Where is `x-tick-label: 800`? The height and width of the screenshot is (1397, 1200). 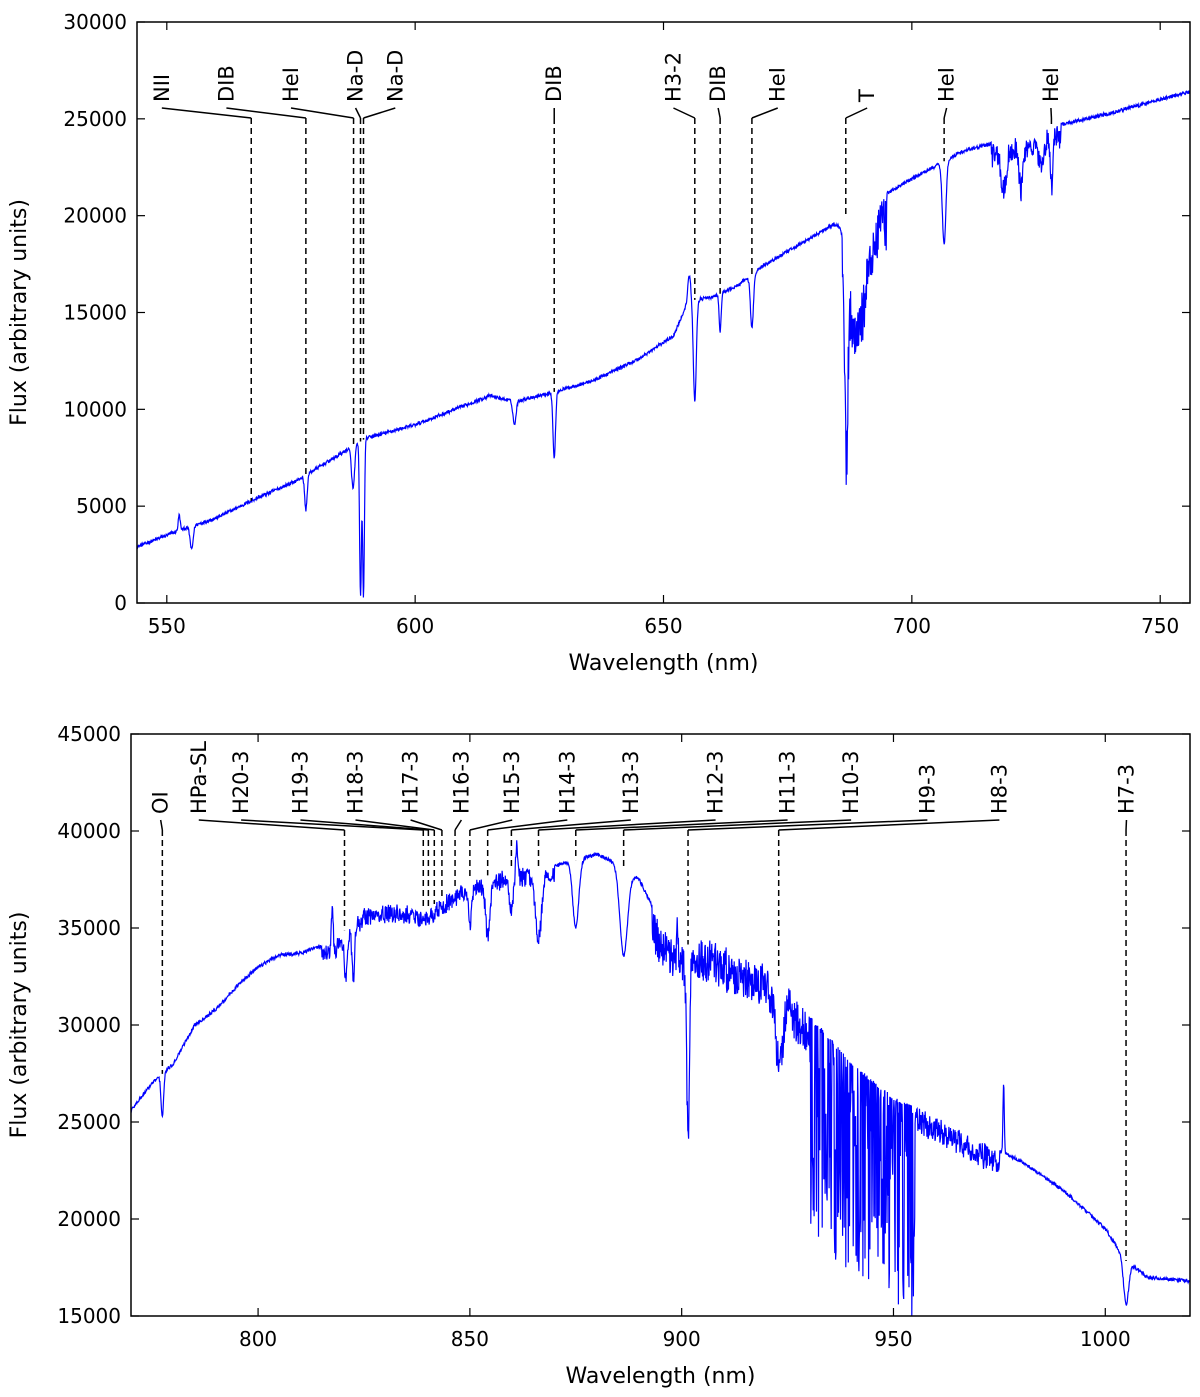 x-tick-label: 800 is located at coordinates (258, 1339).